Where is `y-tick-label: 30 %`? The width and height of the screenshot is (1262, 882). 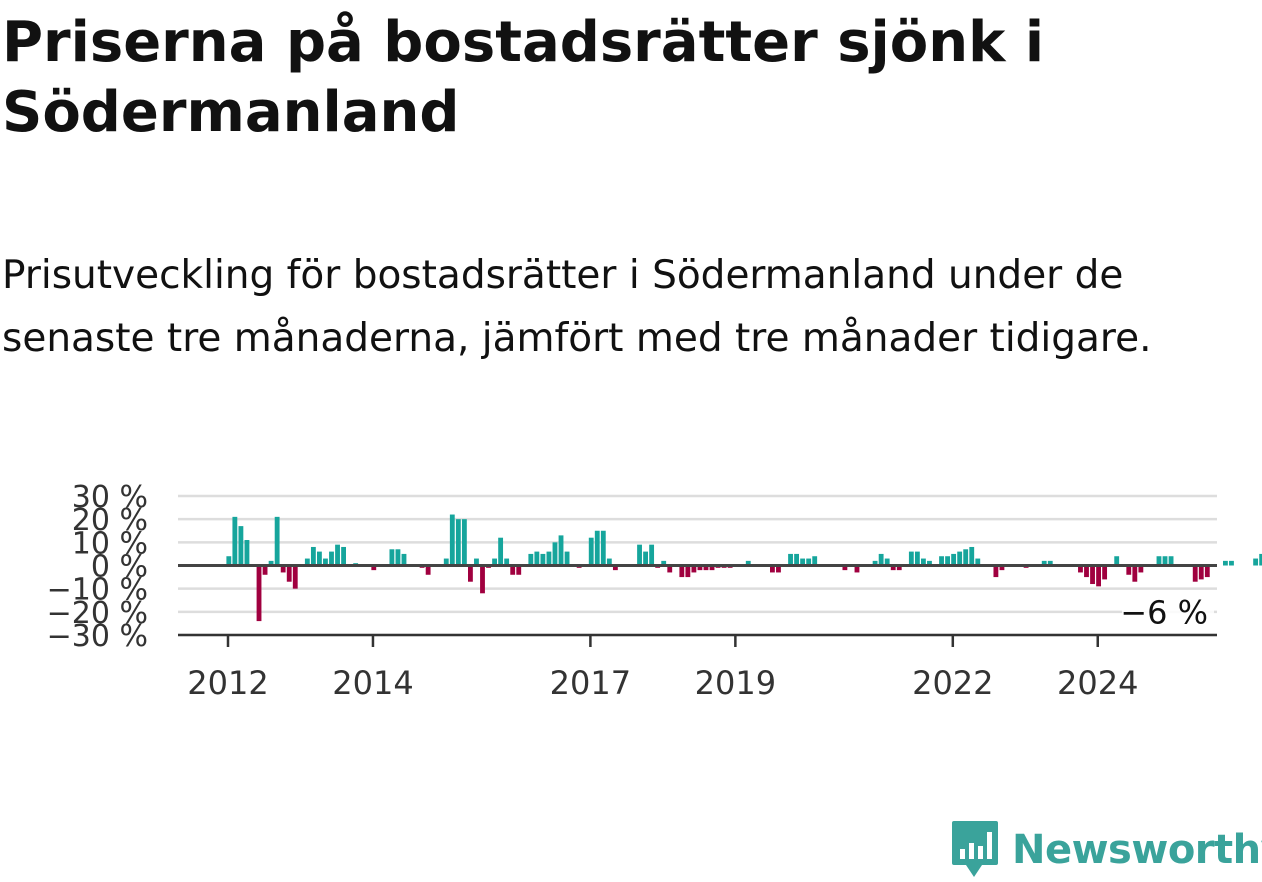
y-tick-label: 30 % is located at coordinates (110, 497).